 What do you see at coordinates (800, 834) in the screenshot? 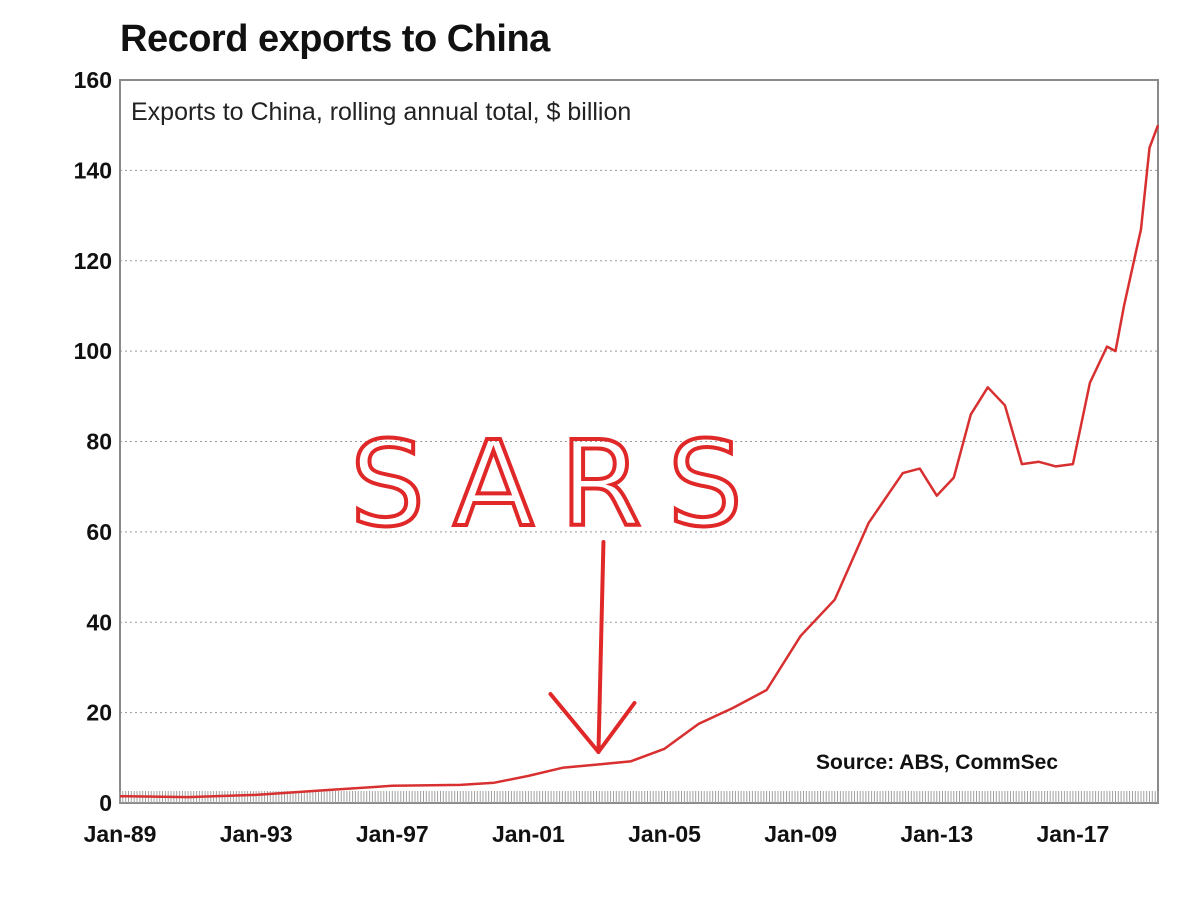
I see `x-tick-label-Jan-09: Jan-09` at bounding box center [800, 834].